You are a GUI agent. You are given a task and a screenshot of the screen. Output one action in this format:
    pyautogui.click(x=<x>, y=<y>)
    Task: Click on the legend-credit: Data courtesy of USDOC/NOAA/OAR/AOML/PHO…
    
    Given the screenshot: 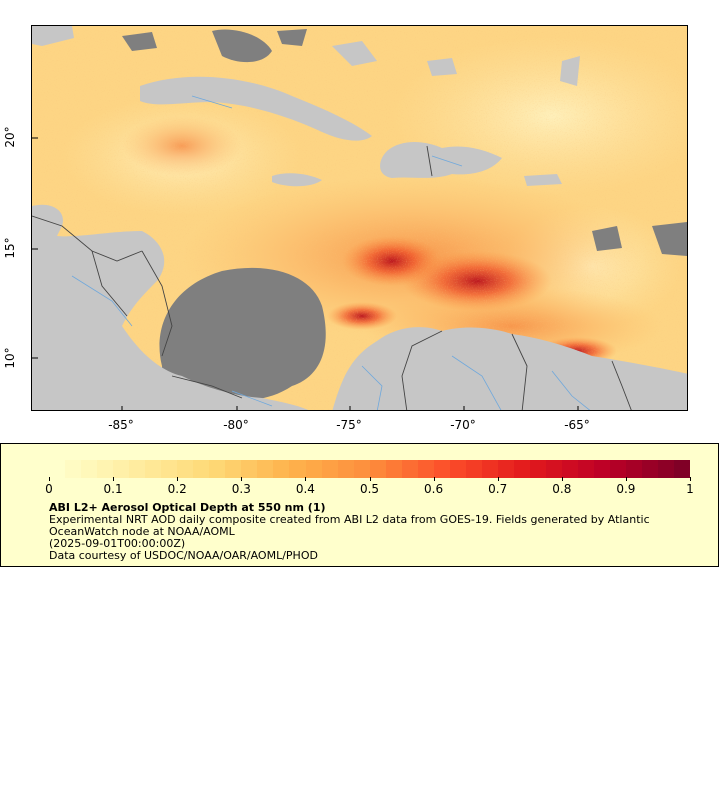 What is the action you would take?
    pyautogui.click(x=183, y=555)
    